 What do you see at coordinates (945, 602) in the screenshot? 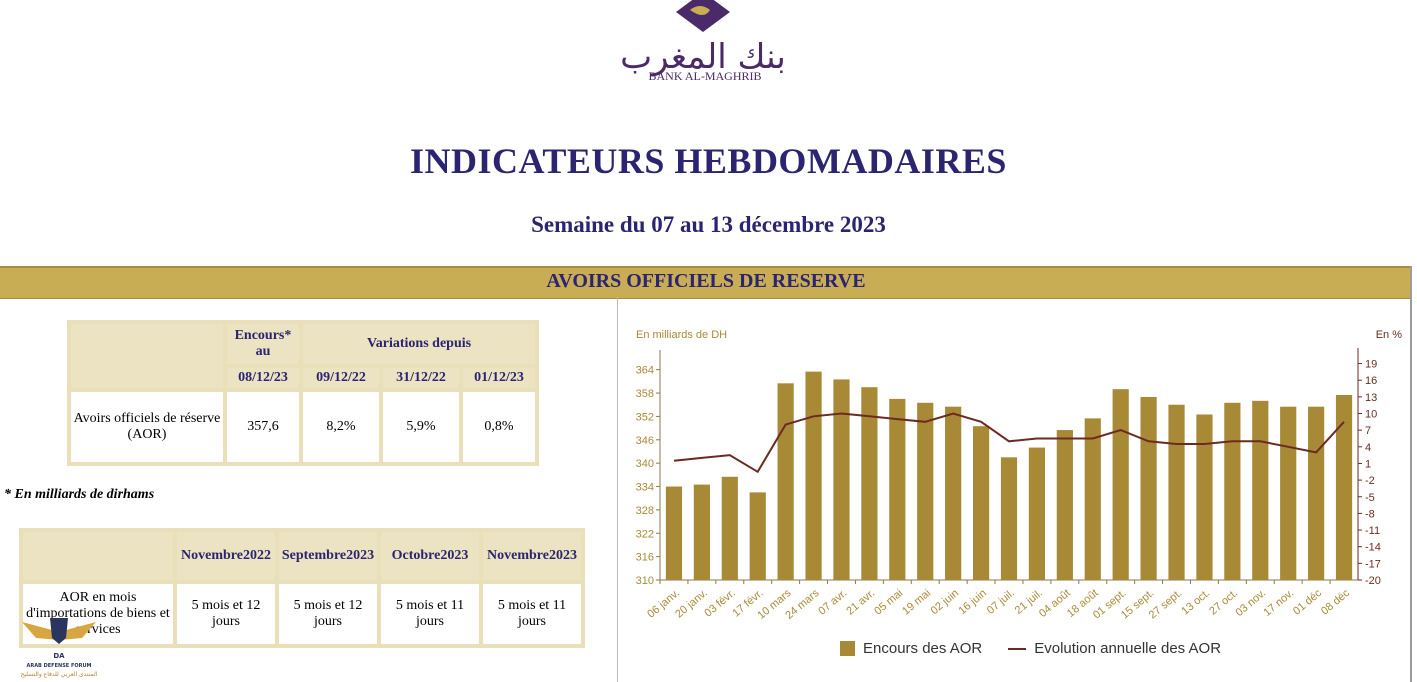
I see `x-tick-label: 02 juin` at bounding box center [945, 602].